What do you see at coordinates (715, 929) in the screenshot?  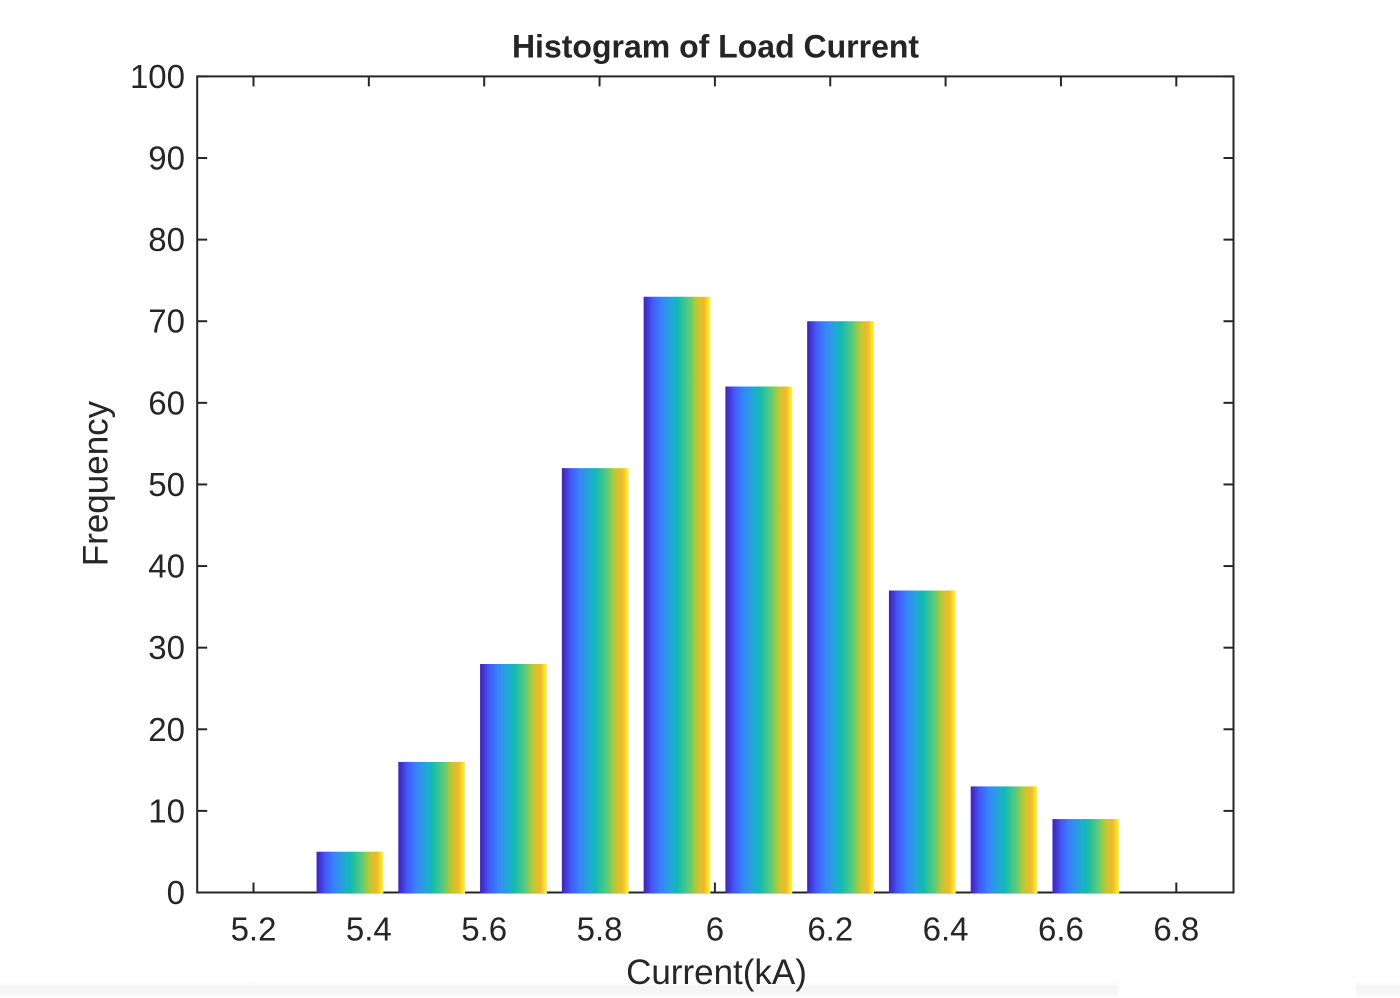 I see `svg-text: 6` at bounding box center [715, 929].